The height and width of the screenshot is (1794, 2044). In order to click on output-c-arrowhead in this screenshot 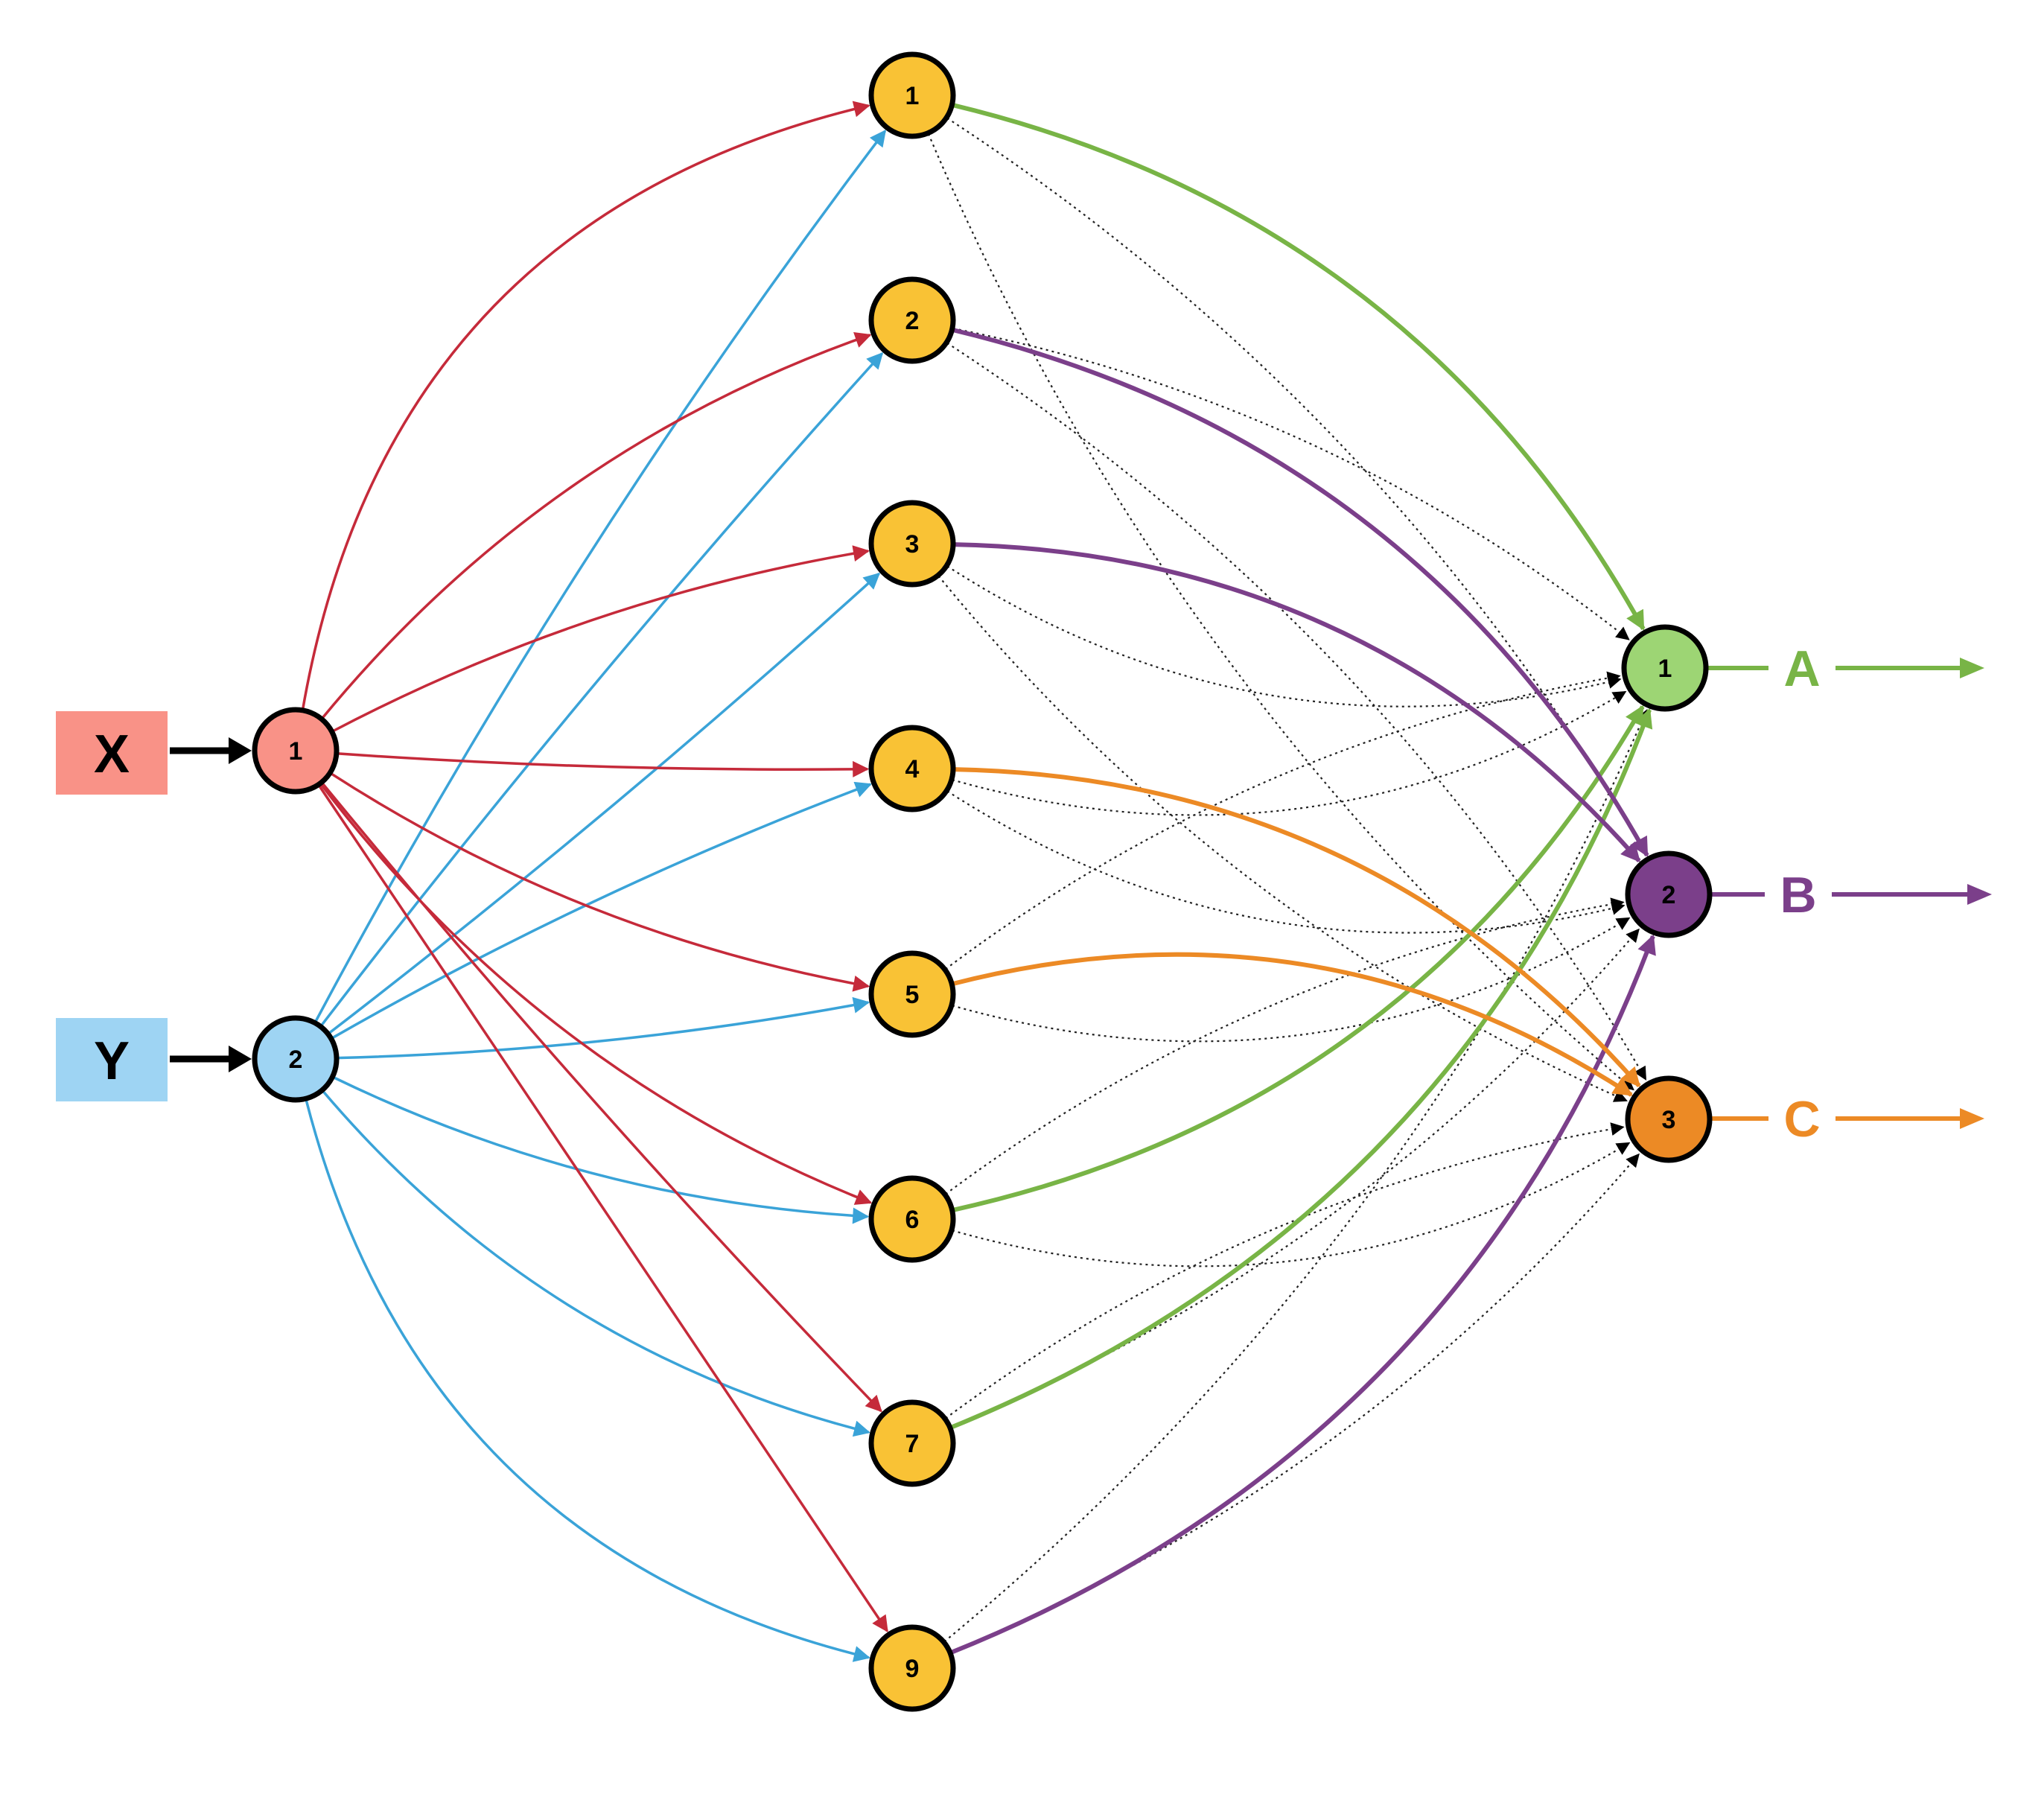, I will do `click(1972, 1118)`.